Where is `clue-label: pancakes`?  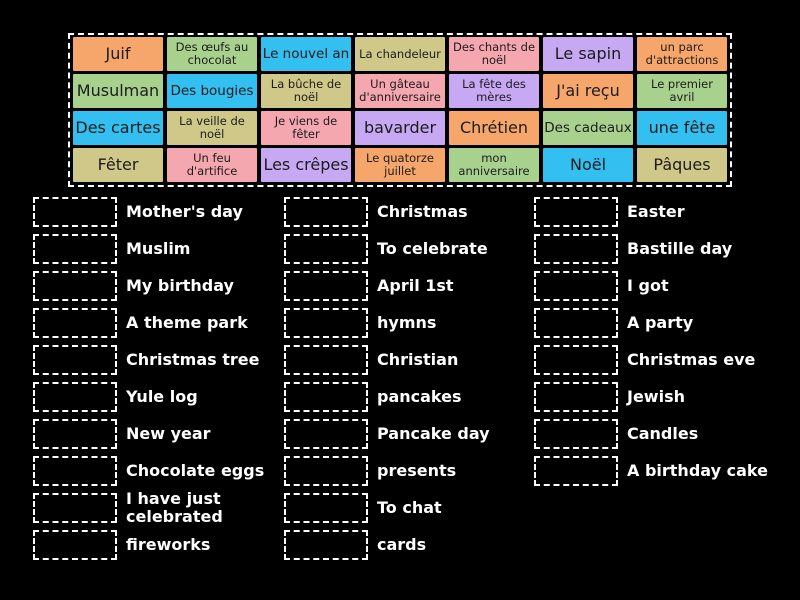
clue-label: pancakes is located at coordinates (419, 396).